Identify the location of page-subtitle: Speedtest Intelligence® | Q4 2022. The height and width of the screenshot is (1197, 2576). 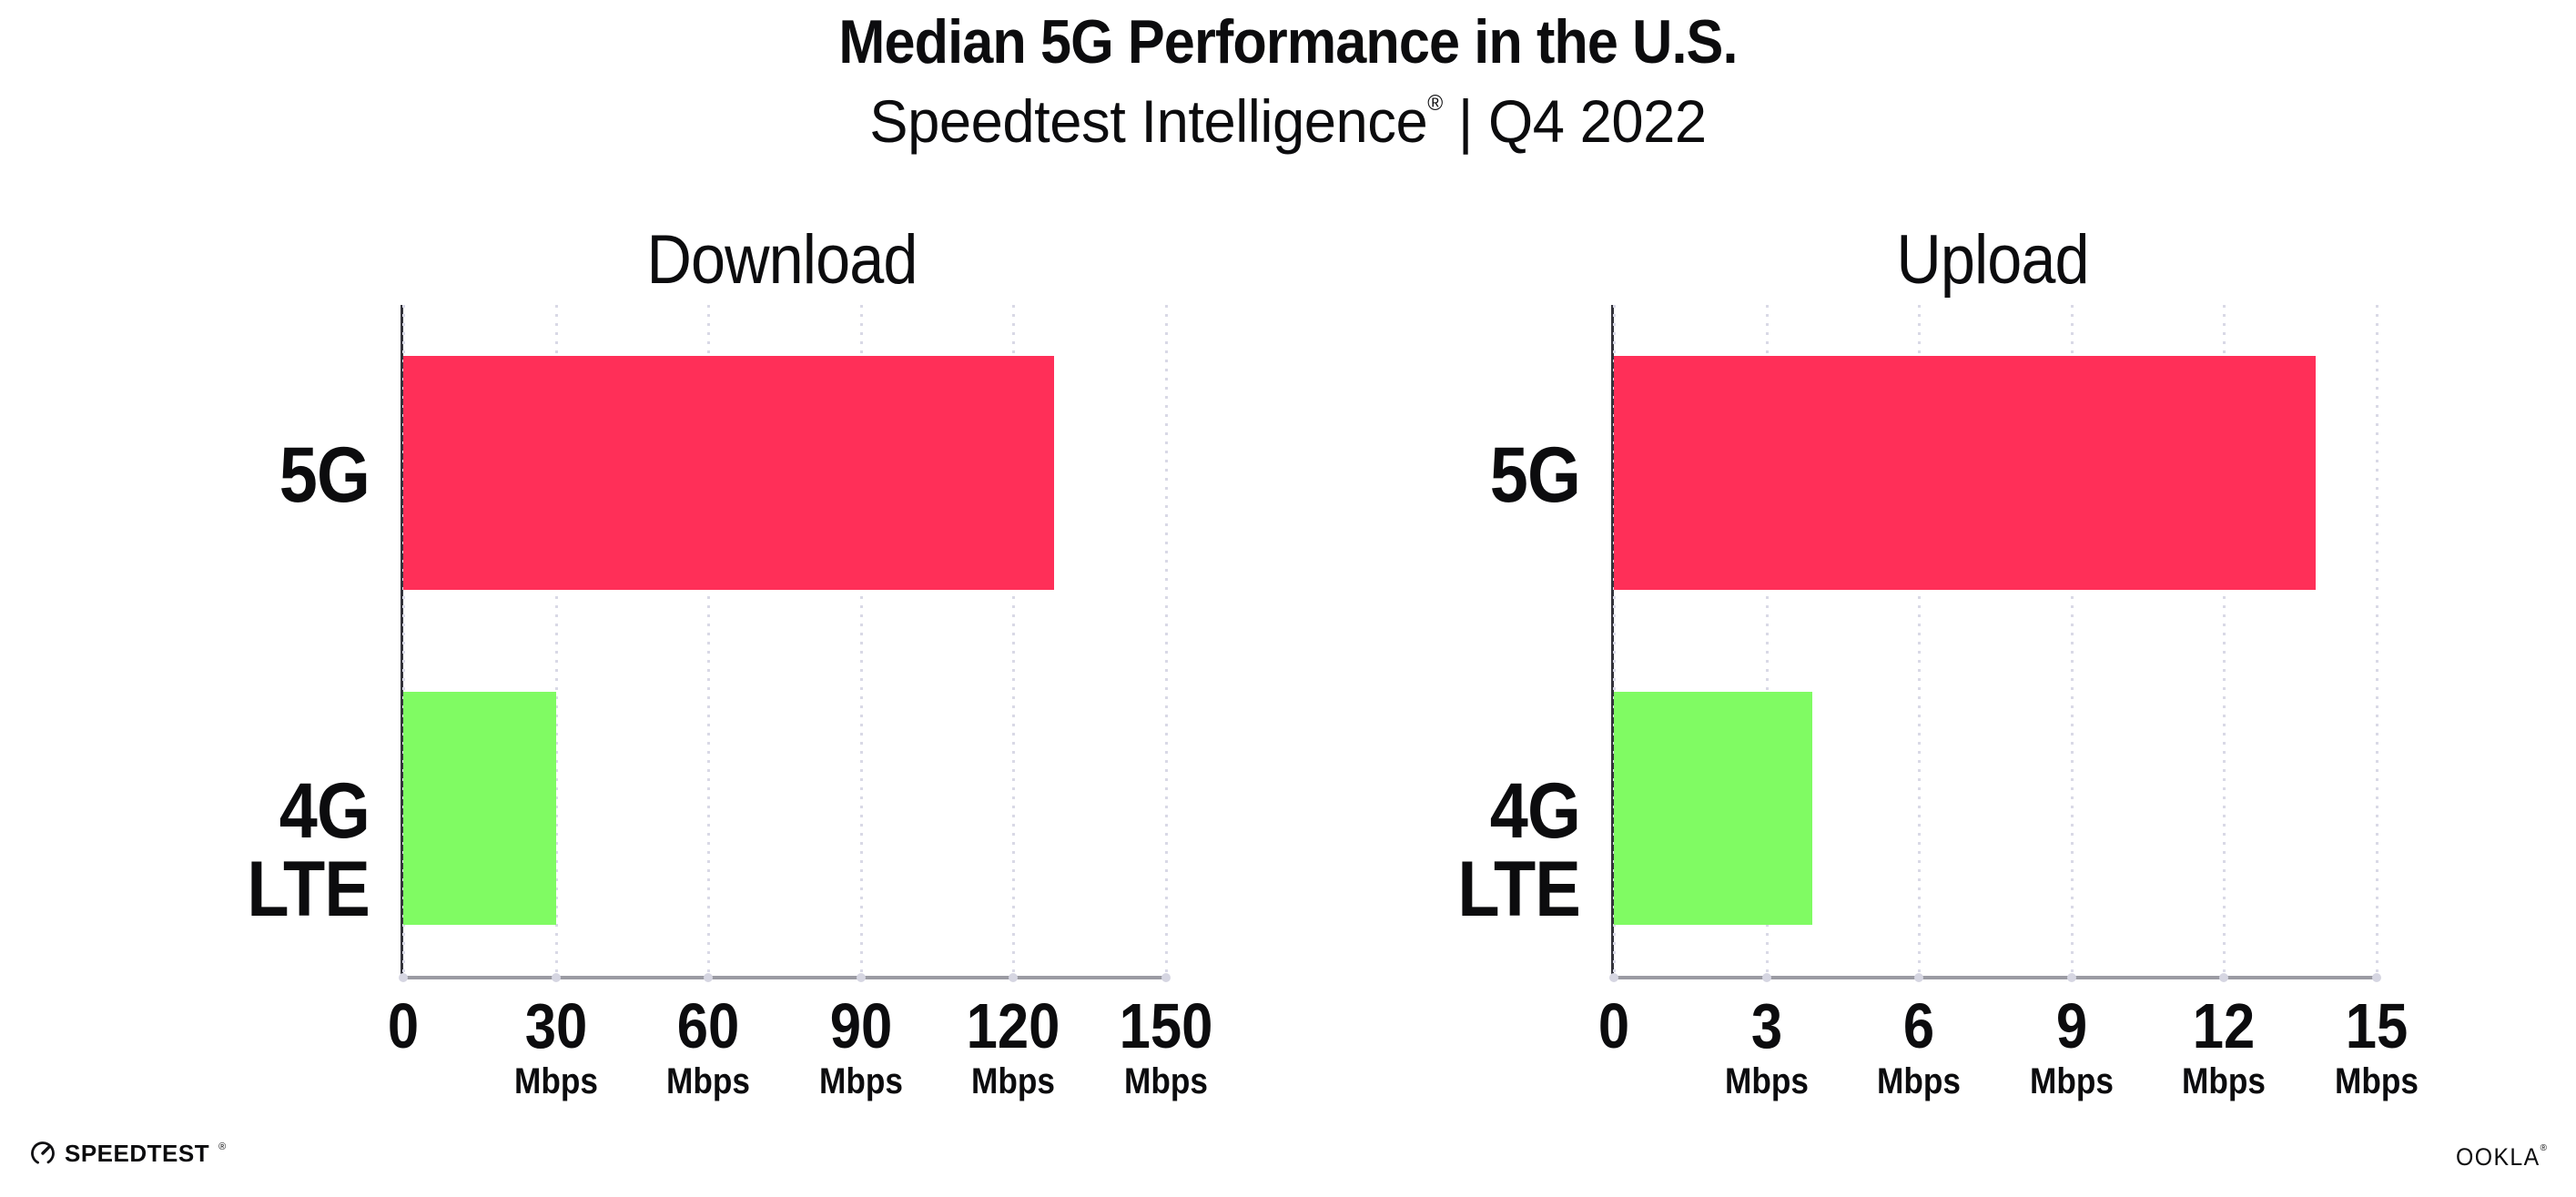
(1288, 121).